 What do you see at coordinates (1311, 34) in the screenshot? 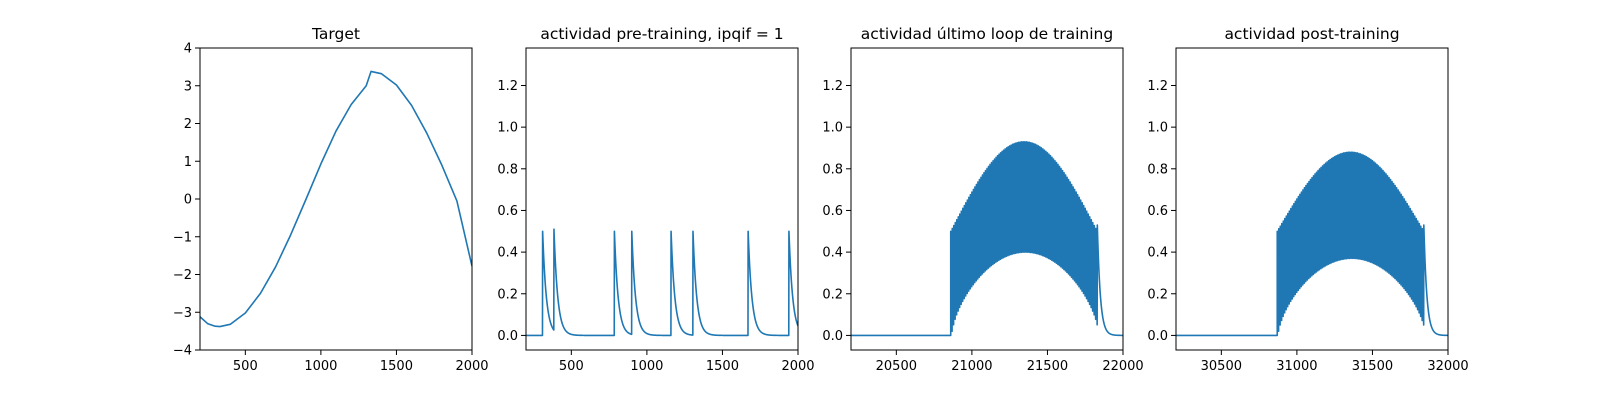
I see `subplot-title: actividad post-training` at bounding box center [1311, 34].